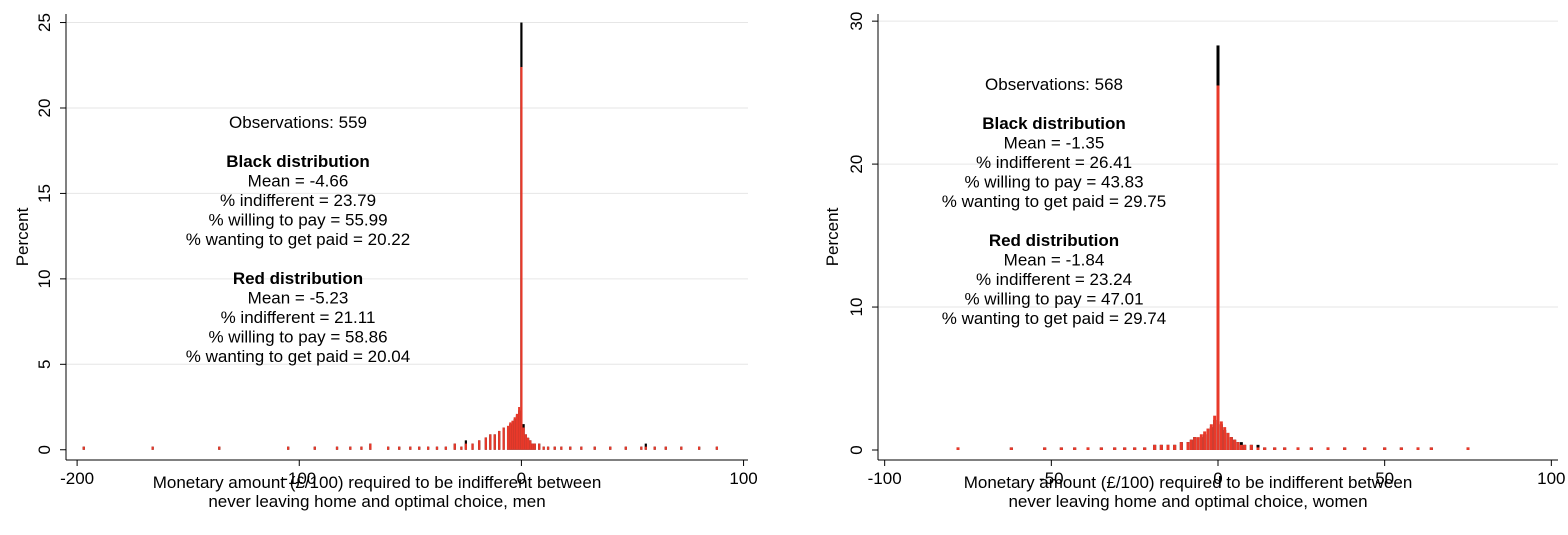 This screenshot has height=535, width=1568. What do you see at coordinates (832, 236) in the screenshot?
I see `y-axis-title: Percent` at bounding box center [832, 236].